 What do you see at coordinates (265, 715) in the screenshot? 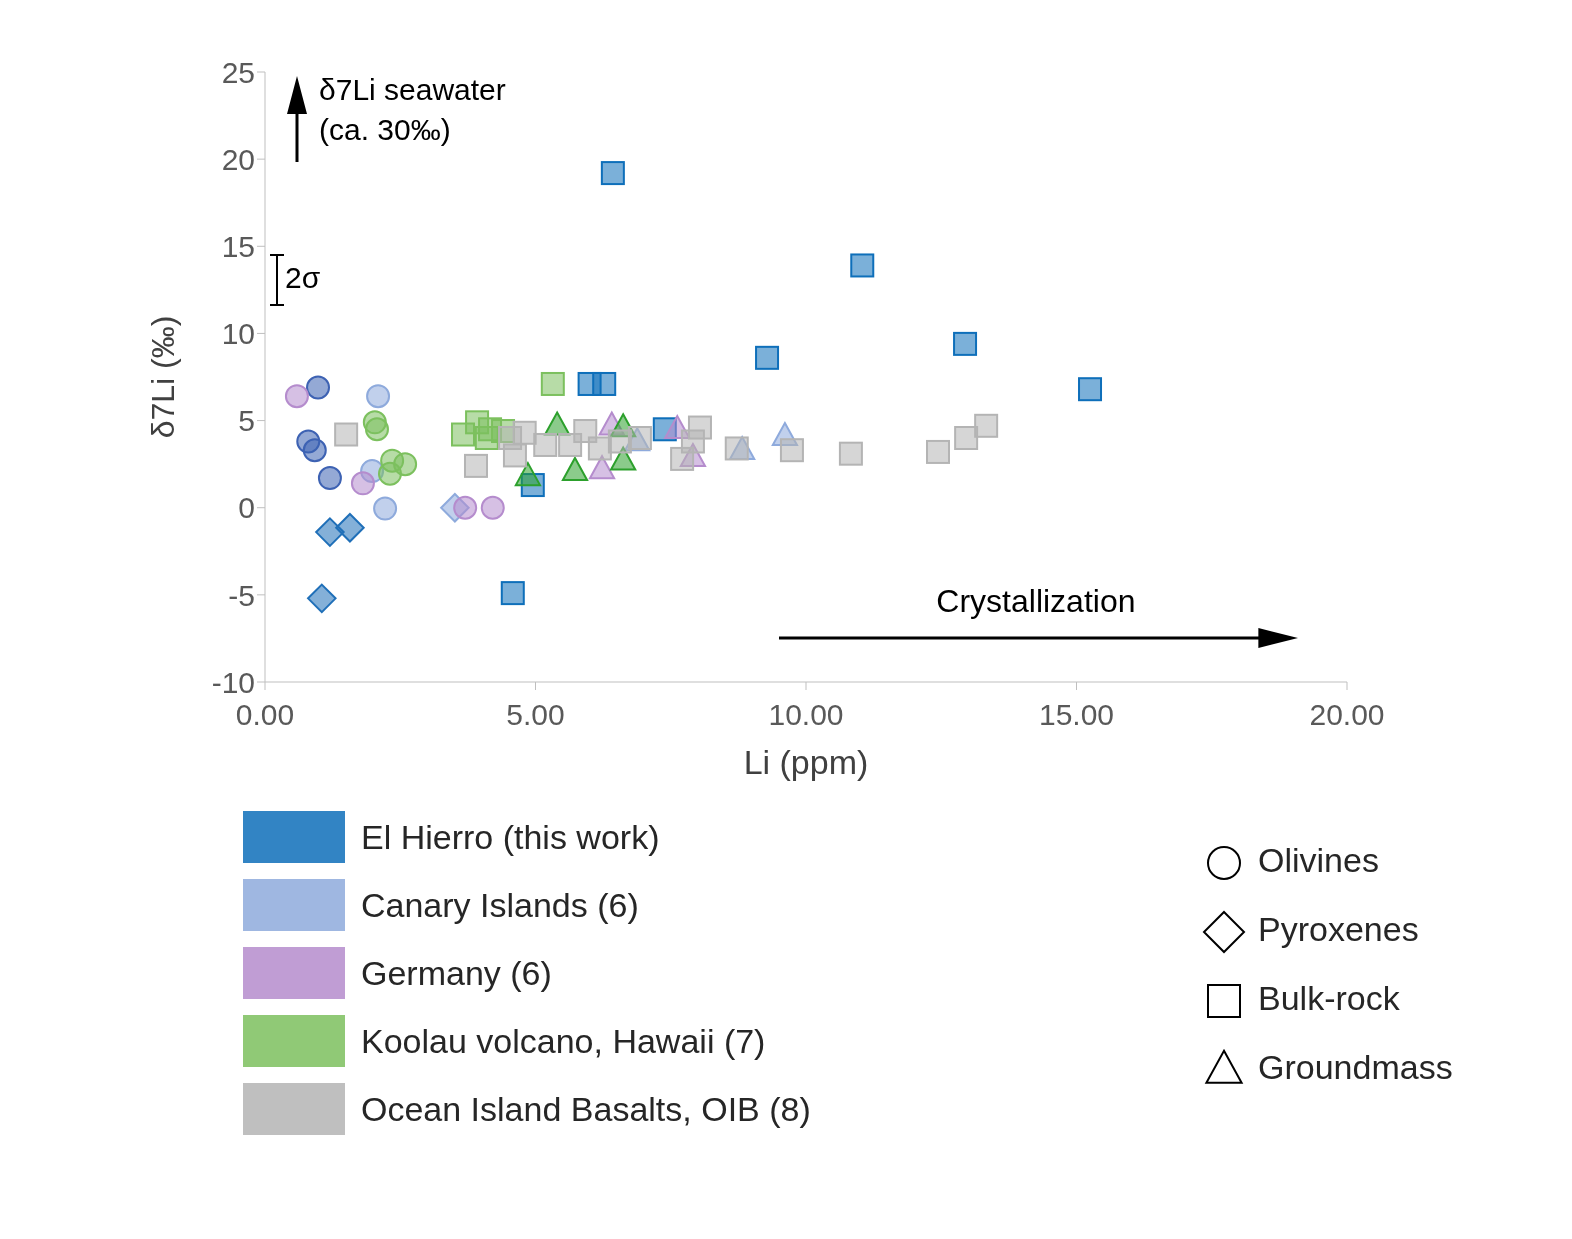
I see `x-tick-label: 0.00` at bounding box center [265, 715].